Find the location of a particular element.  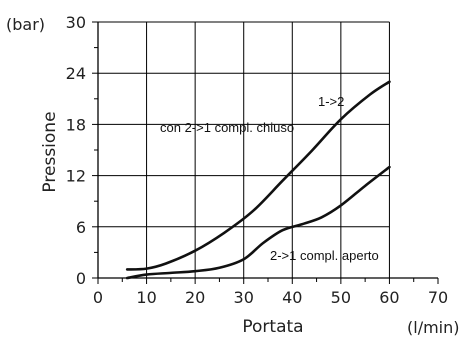

x-tick-label: 60 is located at coordinates (389, 297).